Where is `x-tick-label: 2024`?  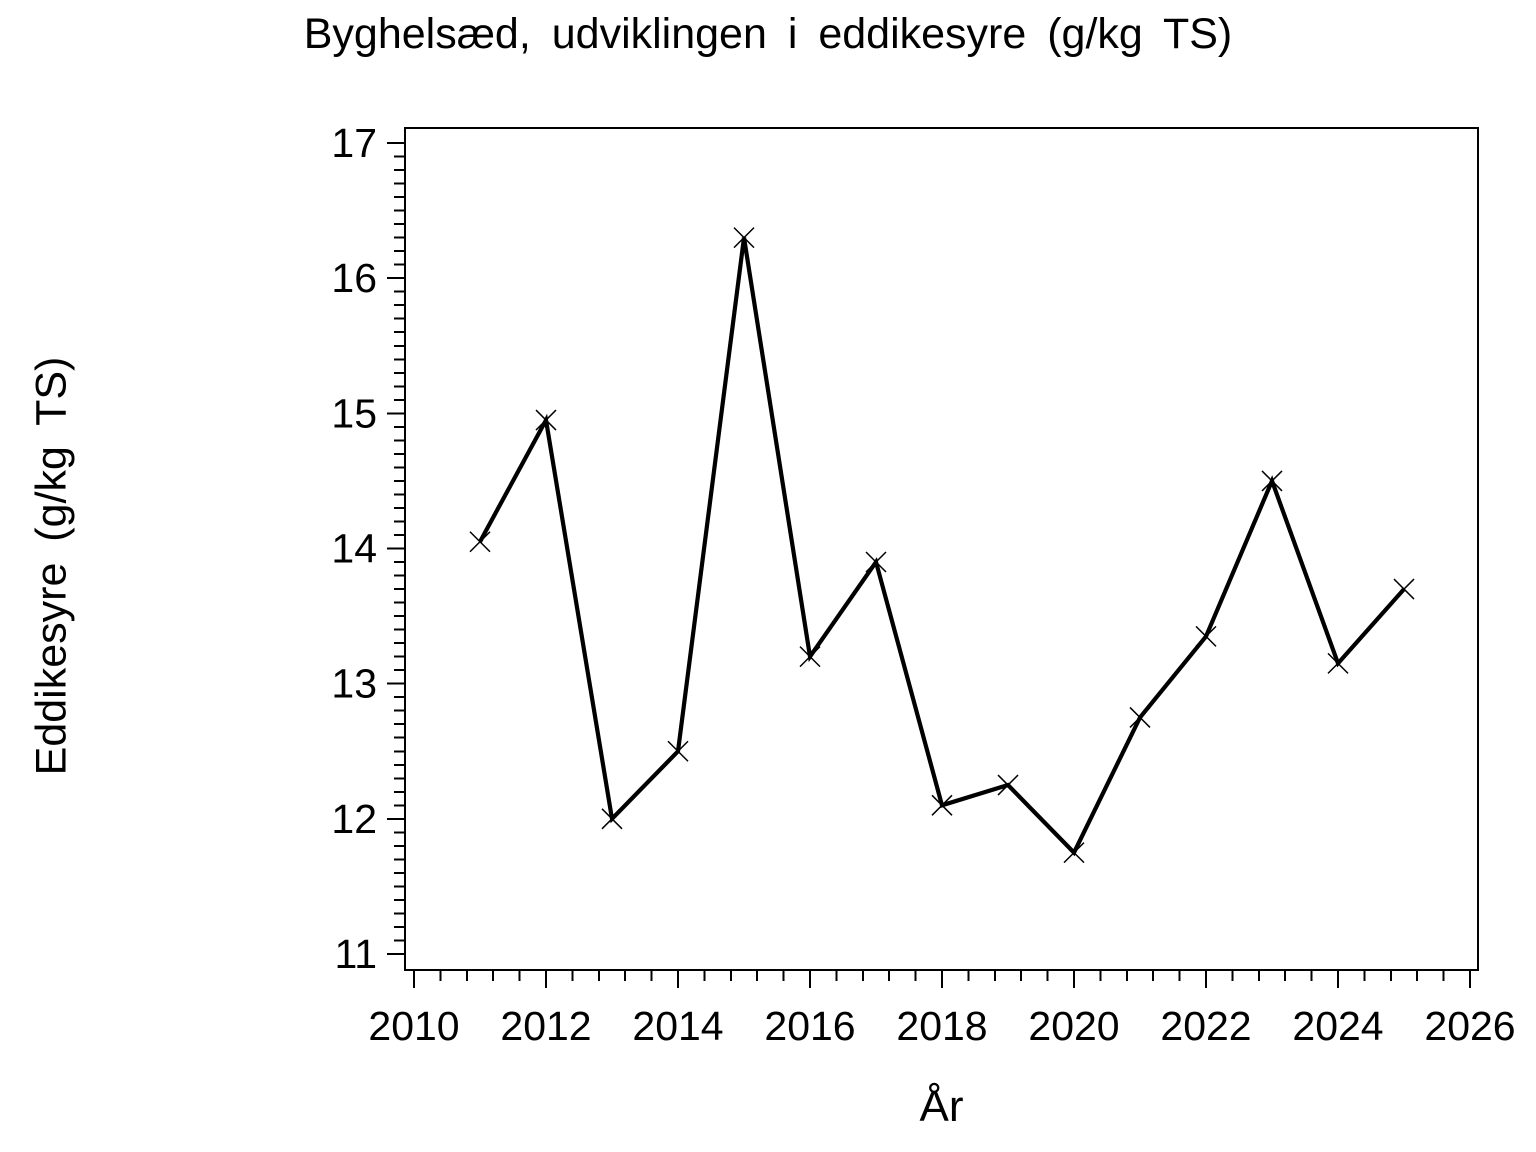 x-tick-label: 2024 is located at coordinates (1337, 1026).